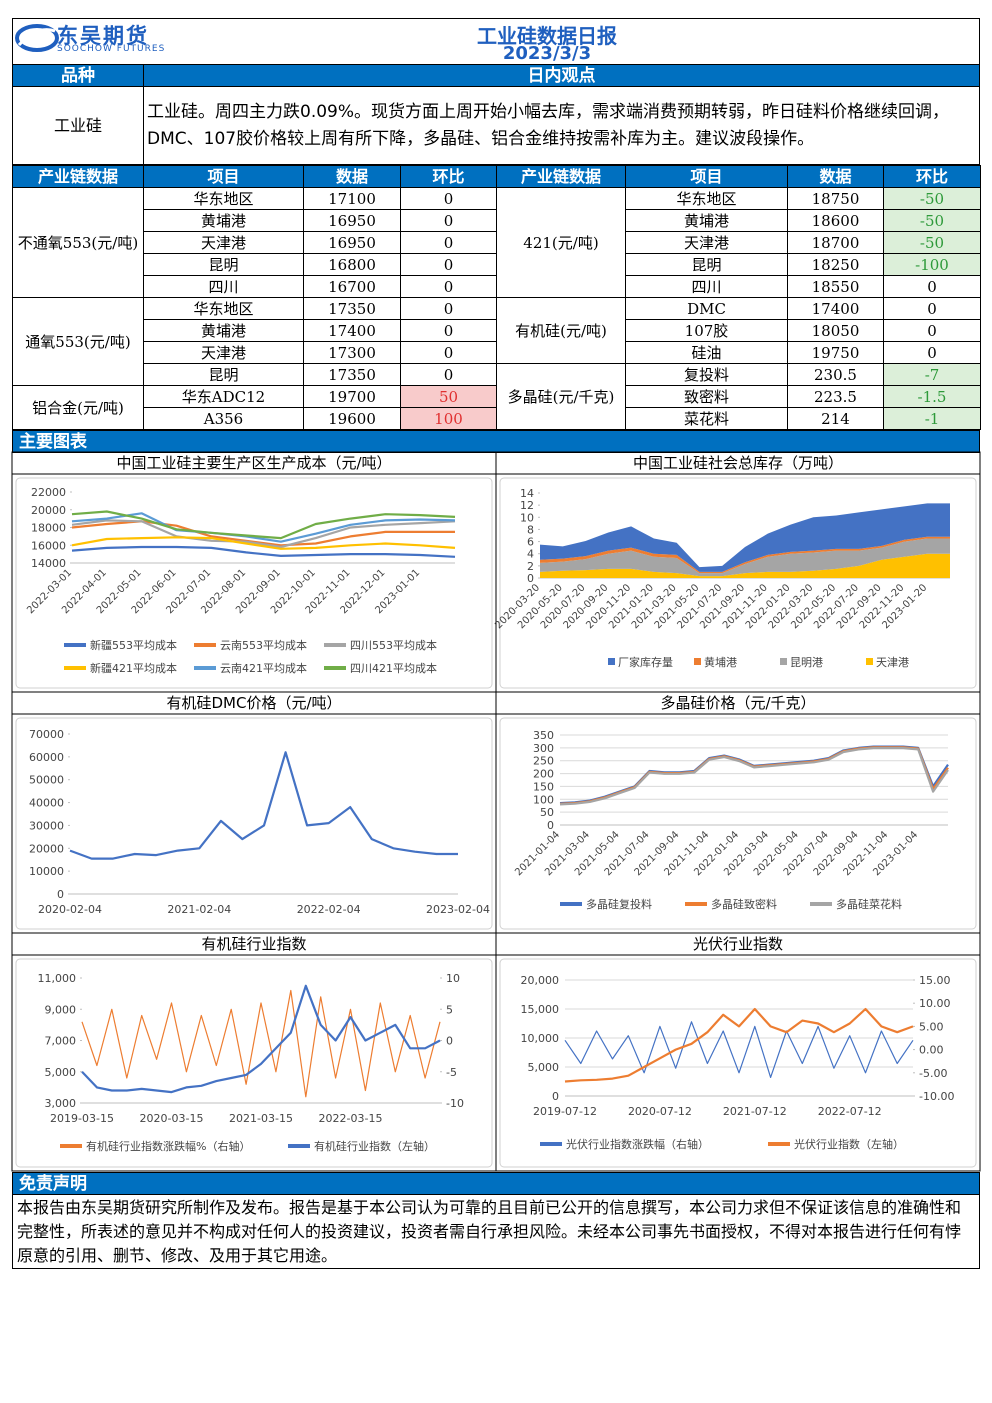 This screenshot has width=992, height=1403. Describe the element at coordinates (223, 418) in the screenshot. I see `item: A356` at that location.